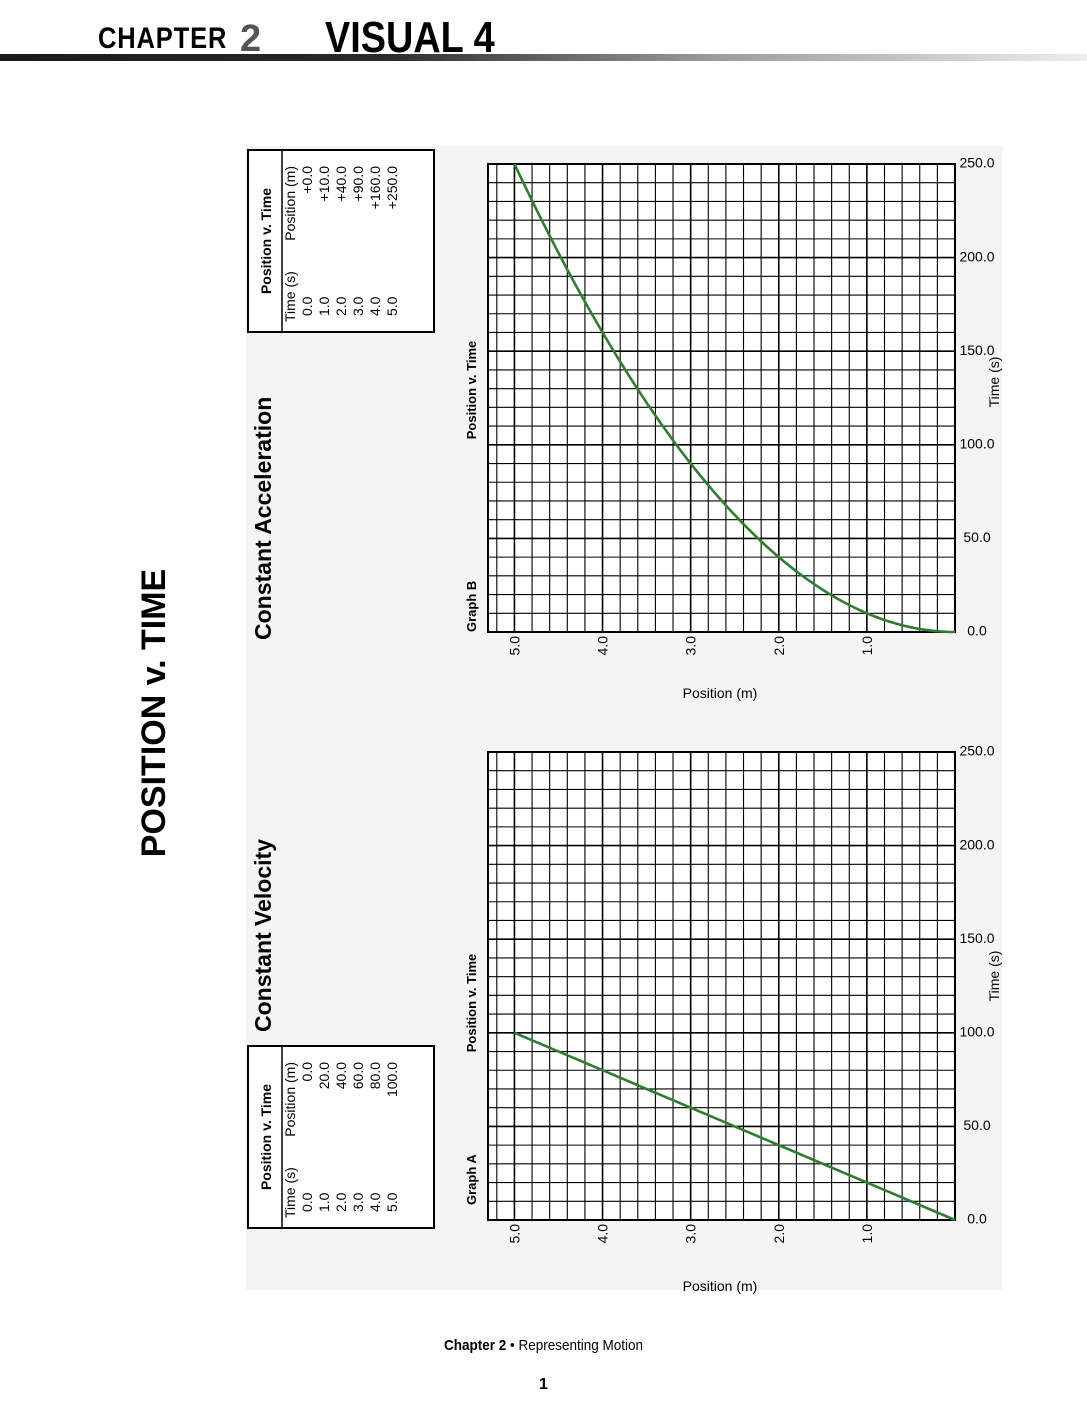  Describe the element at coordinates (720, 693) in the screenshot. I see `y-axis-label-b: Position (m)` at that location.